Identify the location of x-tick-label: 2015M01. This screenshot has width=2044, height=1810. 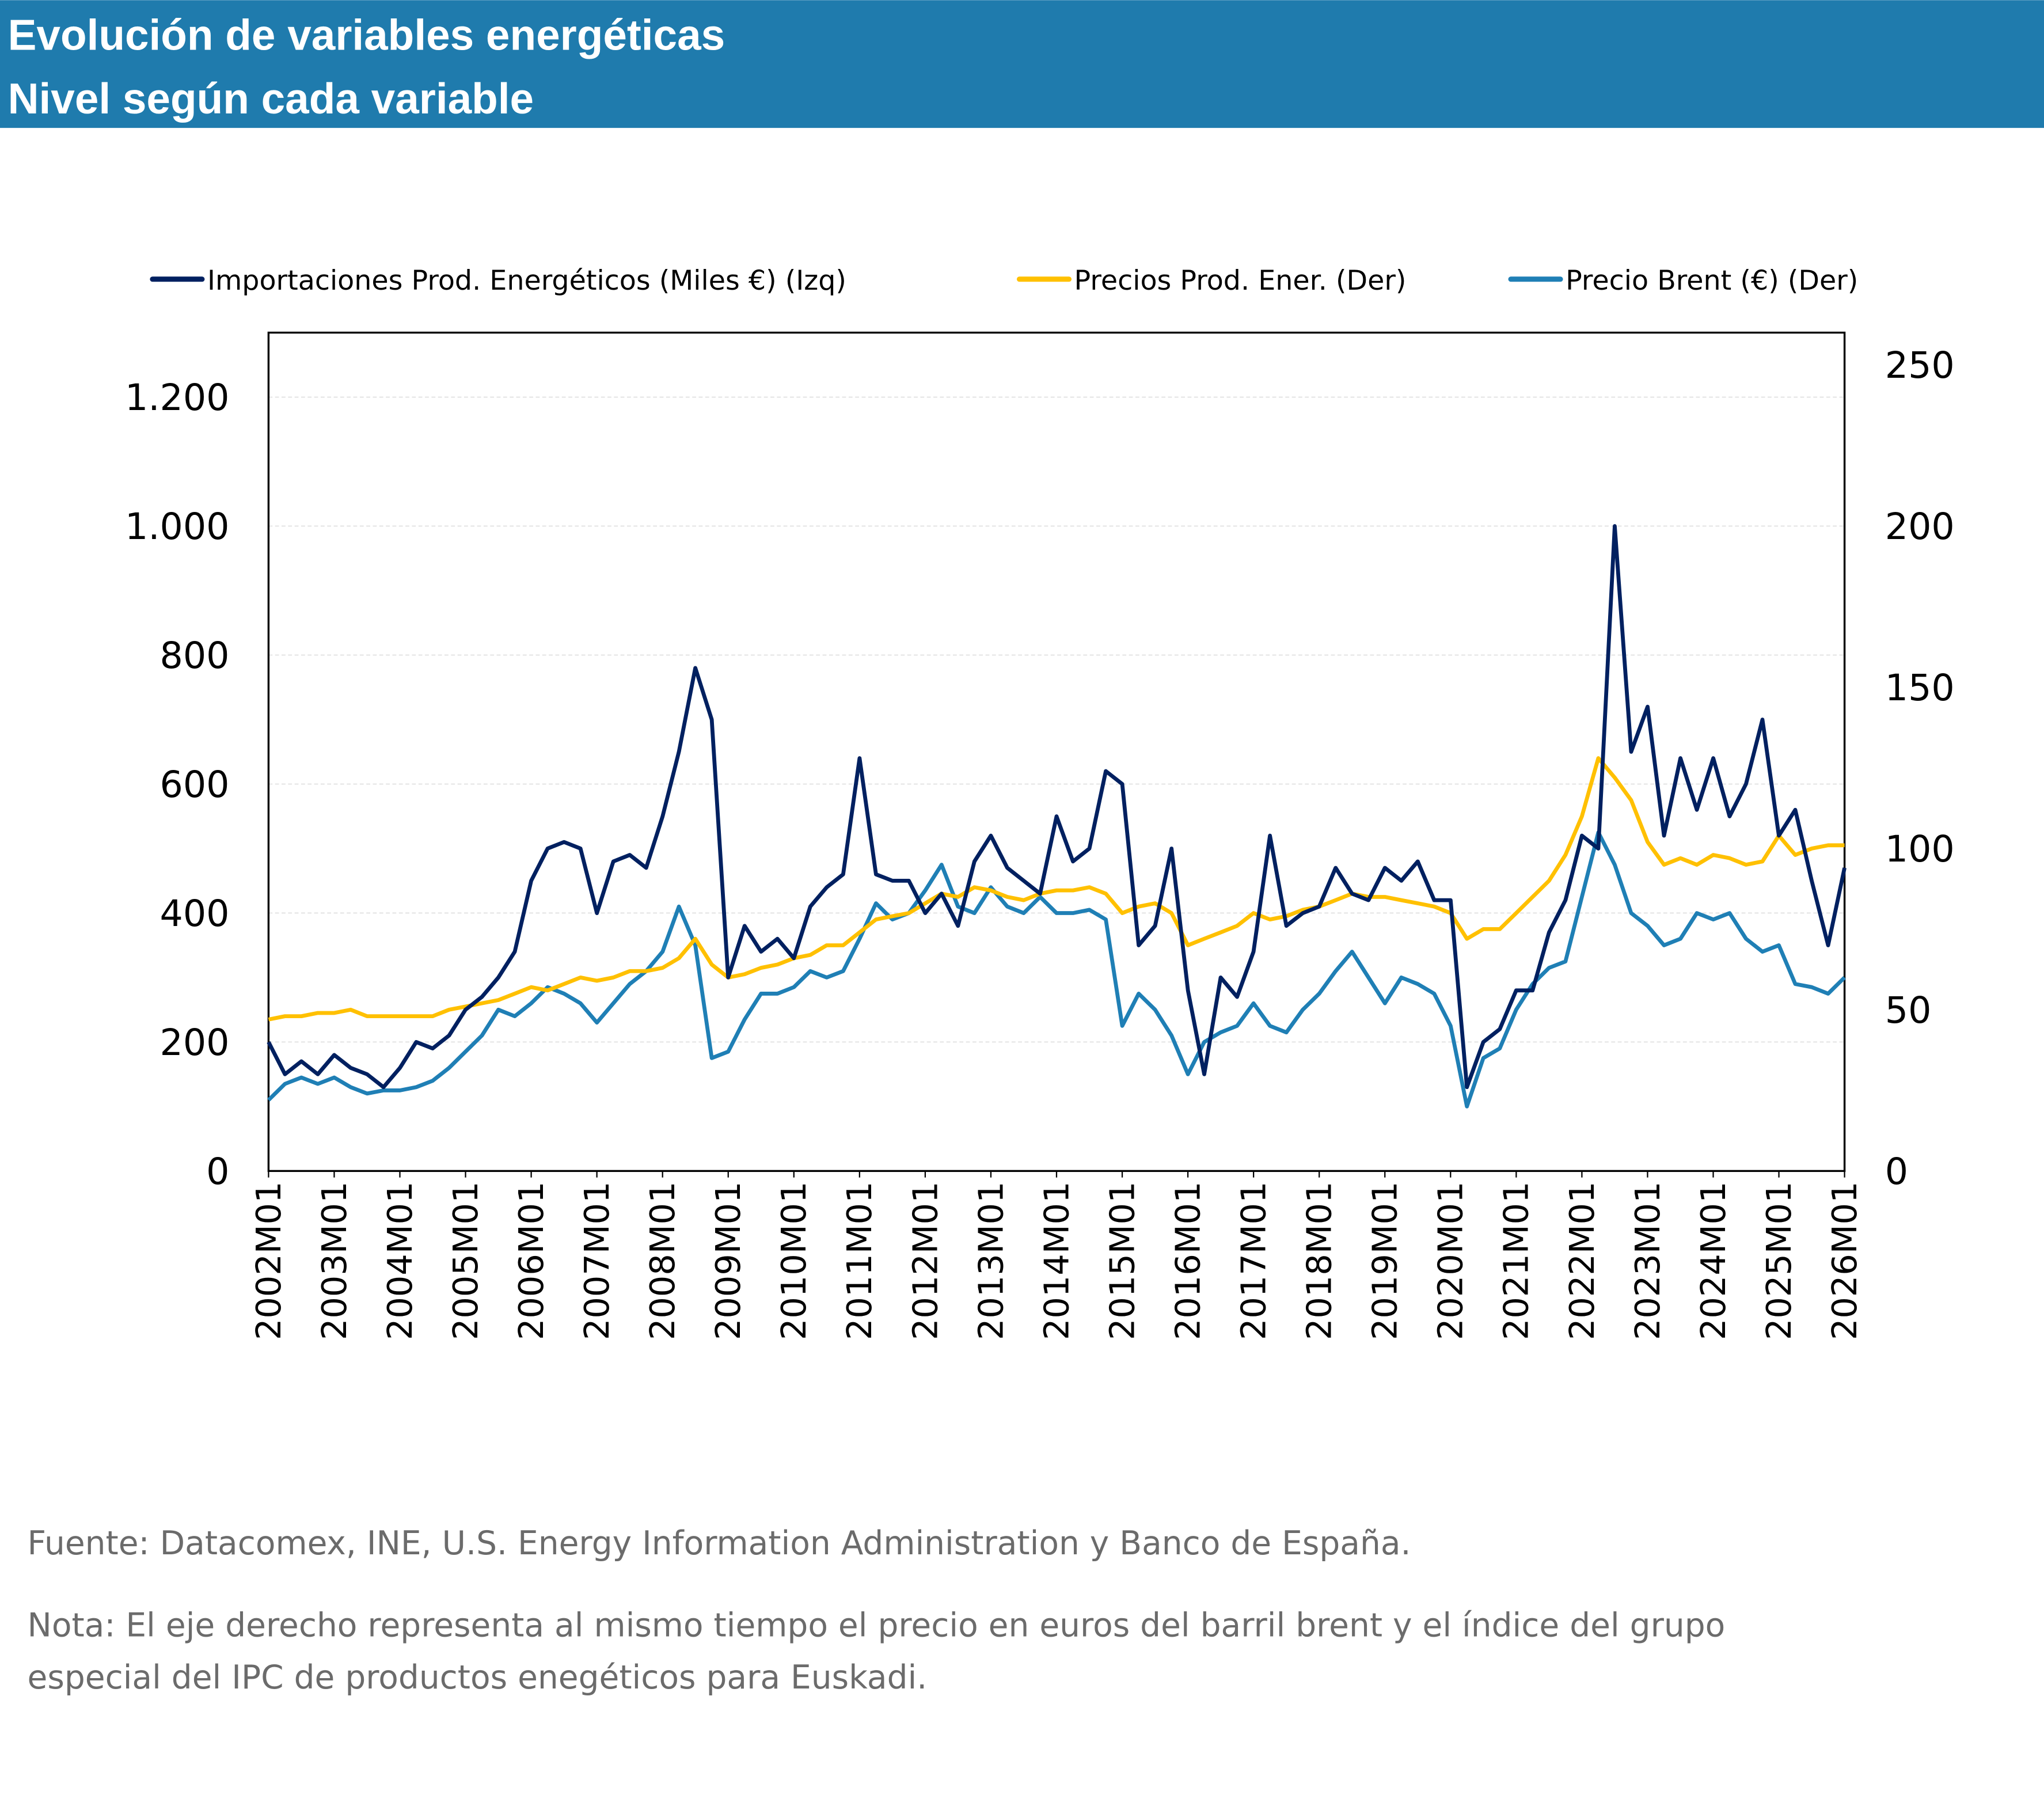
(1122, 1260).